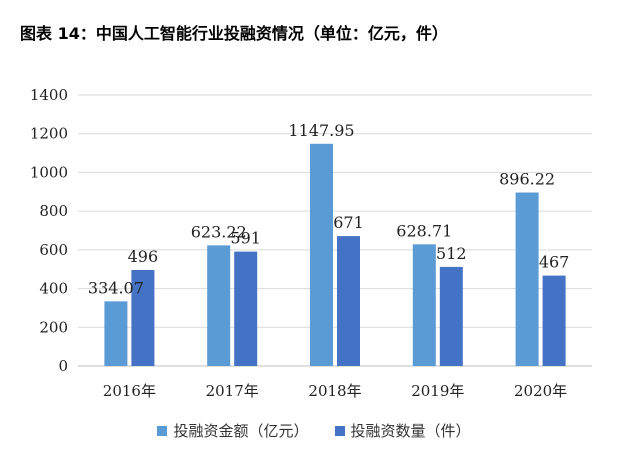 This screenshot has height=450, width=628. What do you see at coordinates (49, 134) in the screenshot?
I see `y-tick-label: 1200` at bounding box center [49, 134].